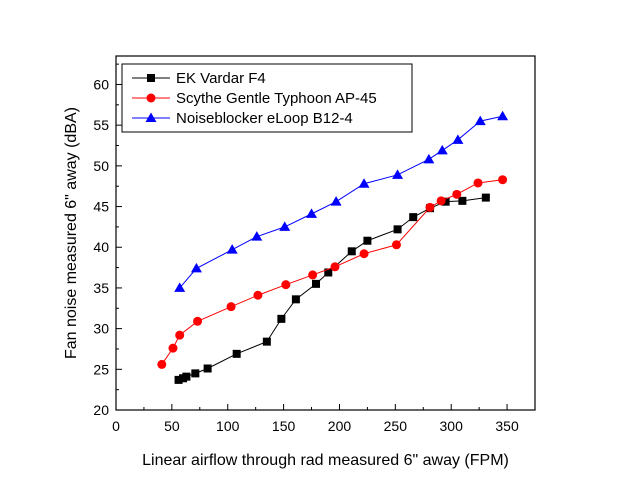  What do you see at coordinates (221, 78) in the screenshot?
I see `legend-label: EK Vardar F4` at bounding box center [221, 78].